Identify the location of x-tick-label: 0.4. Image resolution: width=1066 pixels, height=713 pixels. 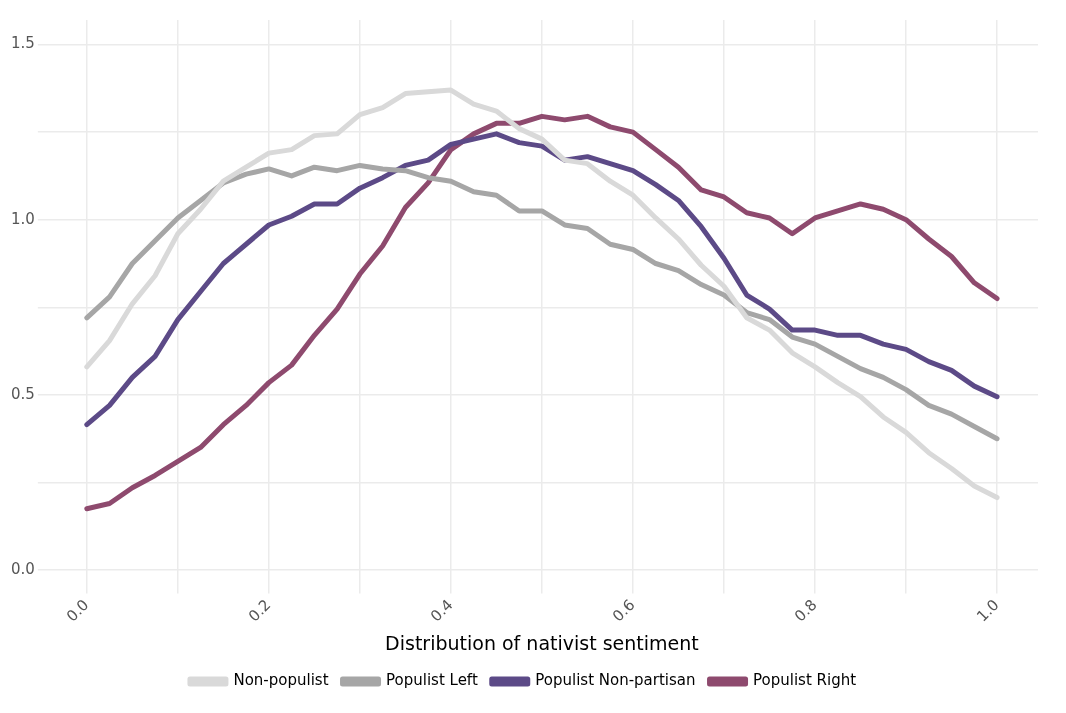
(441, 610).